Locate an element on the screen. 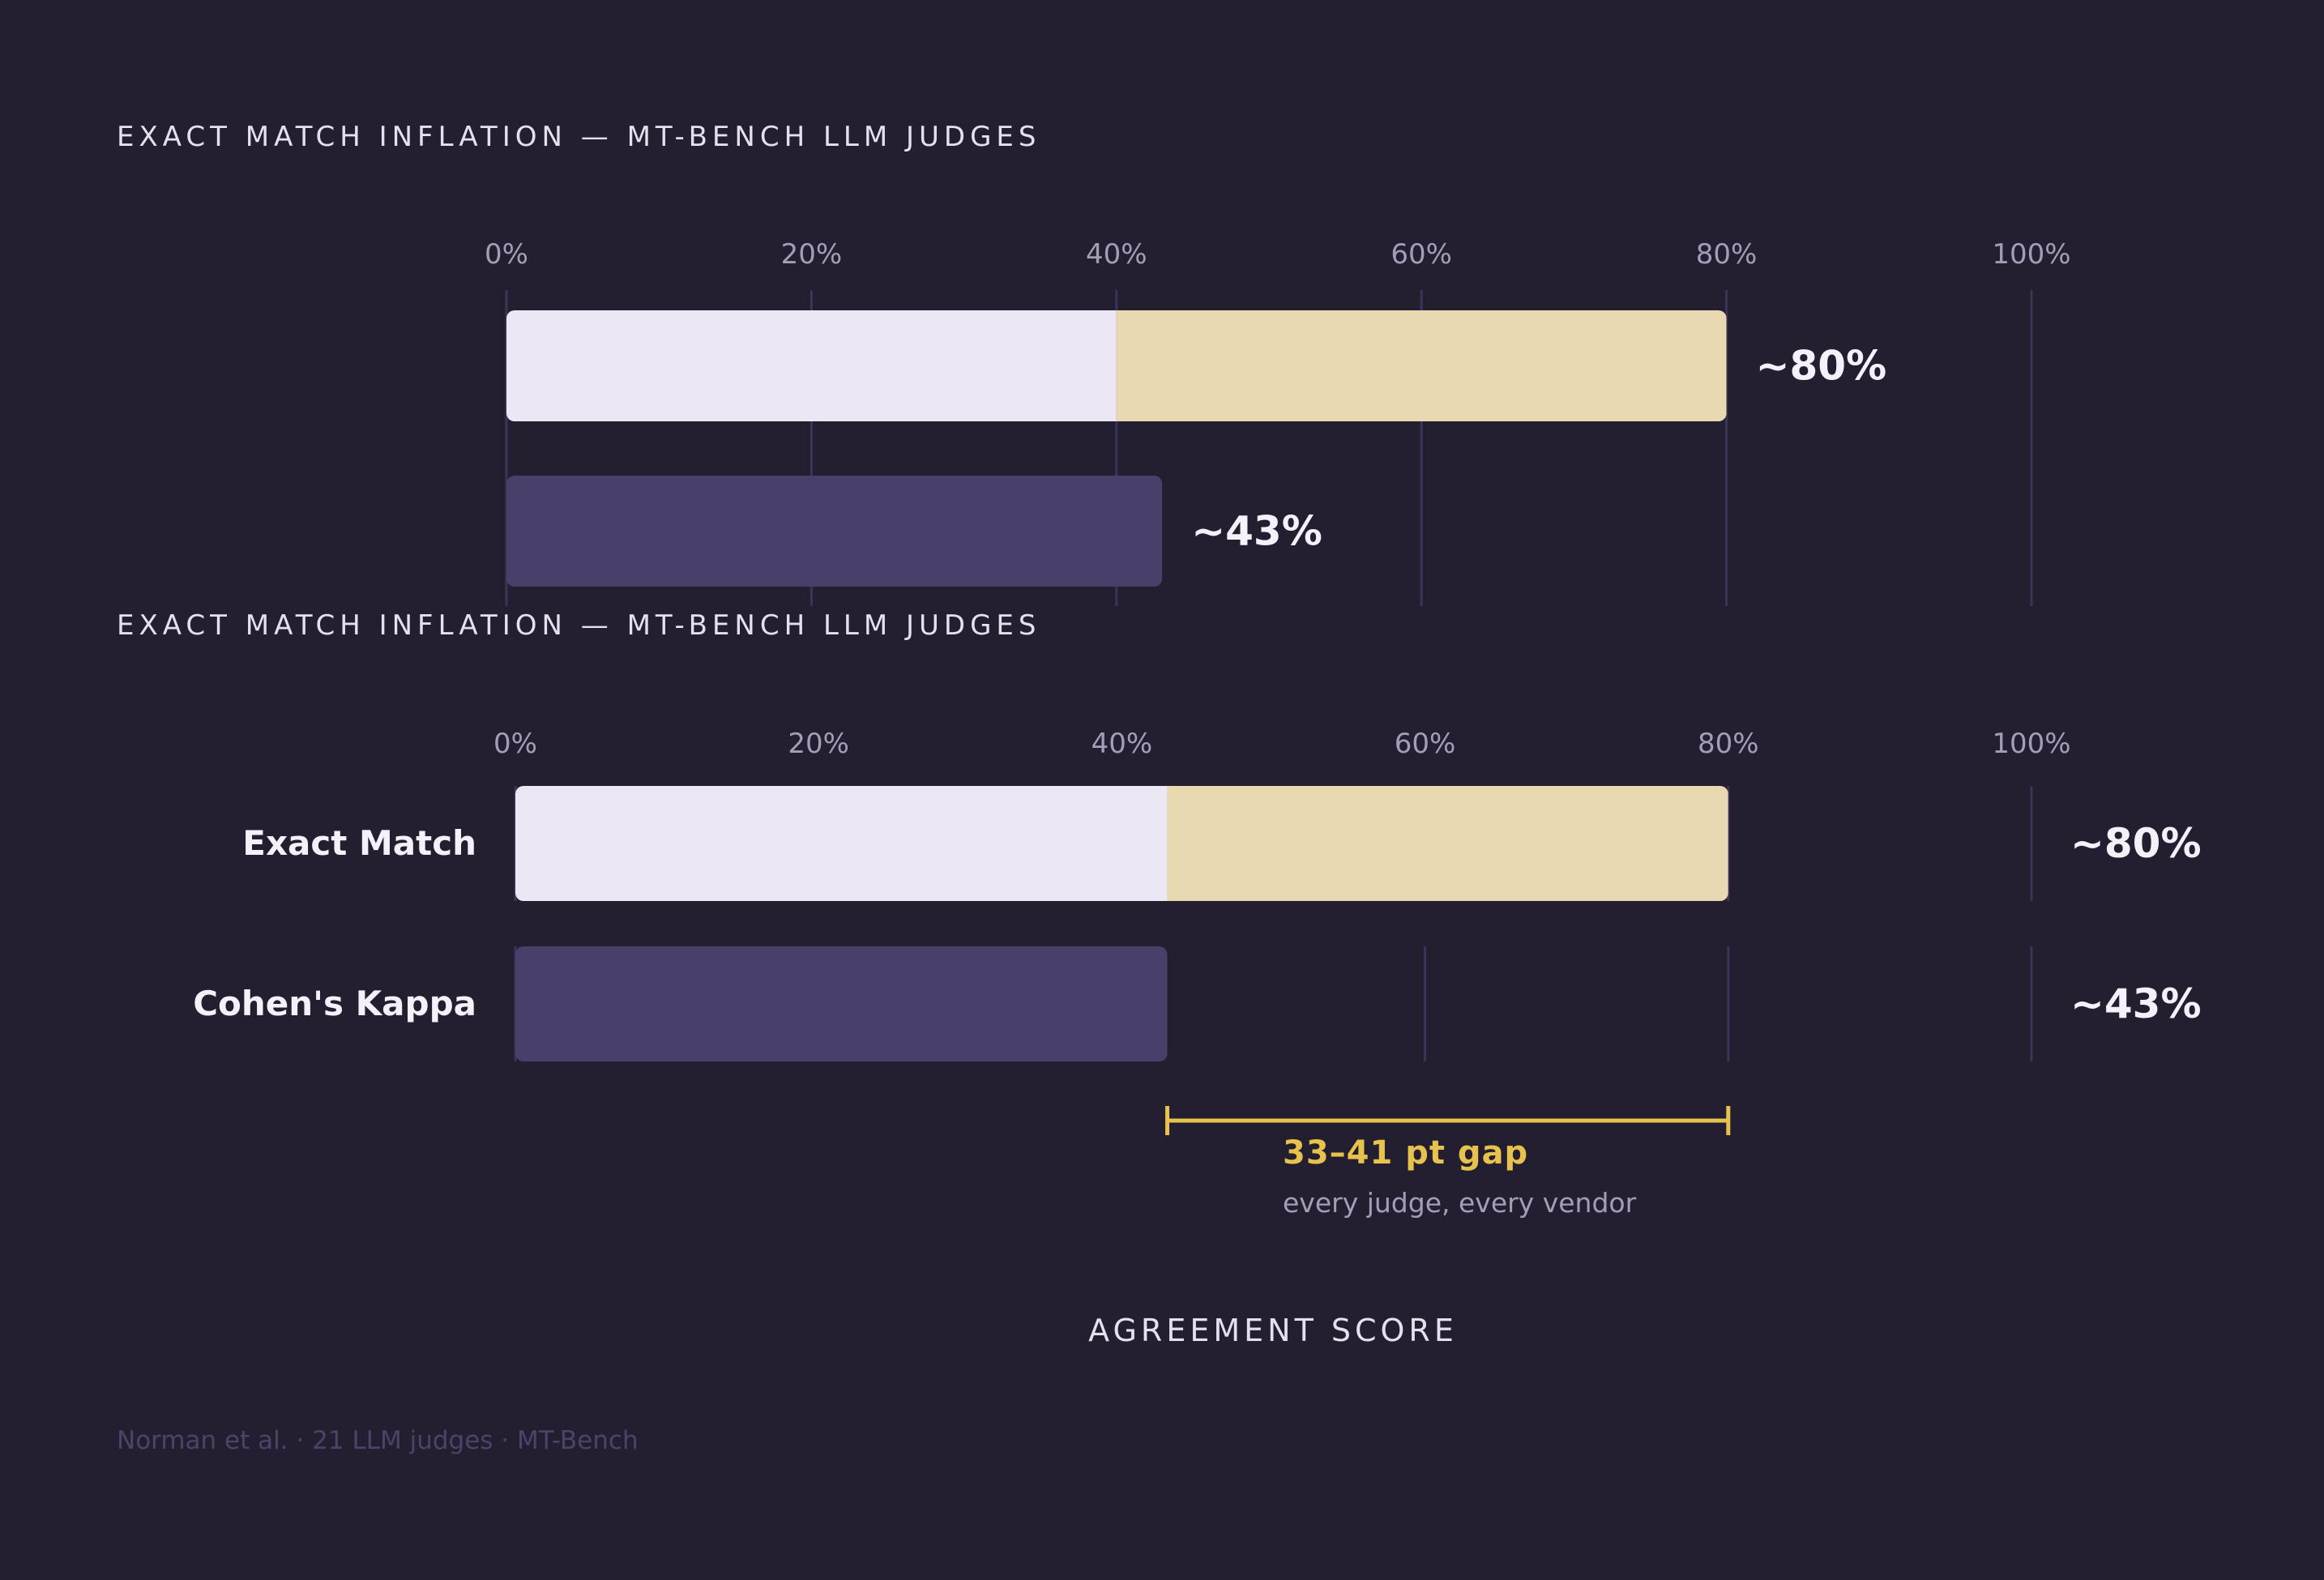 Image resolution: width=2324 pixels, height=1580 pixels. gap-sublabel: every judge, every vendor is located at coordinates (1460, 1203).